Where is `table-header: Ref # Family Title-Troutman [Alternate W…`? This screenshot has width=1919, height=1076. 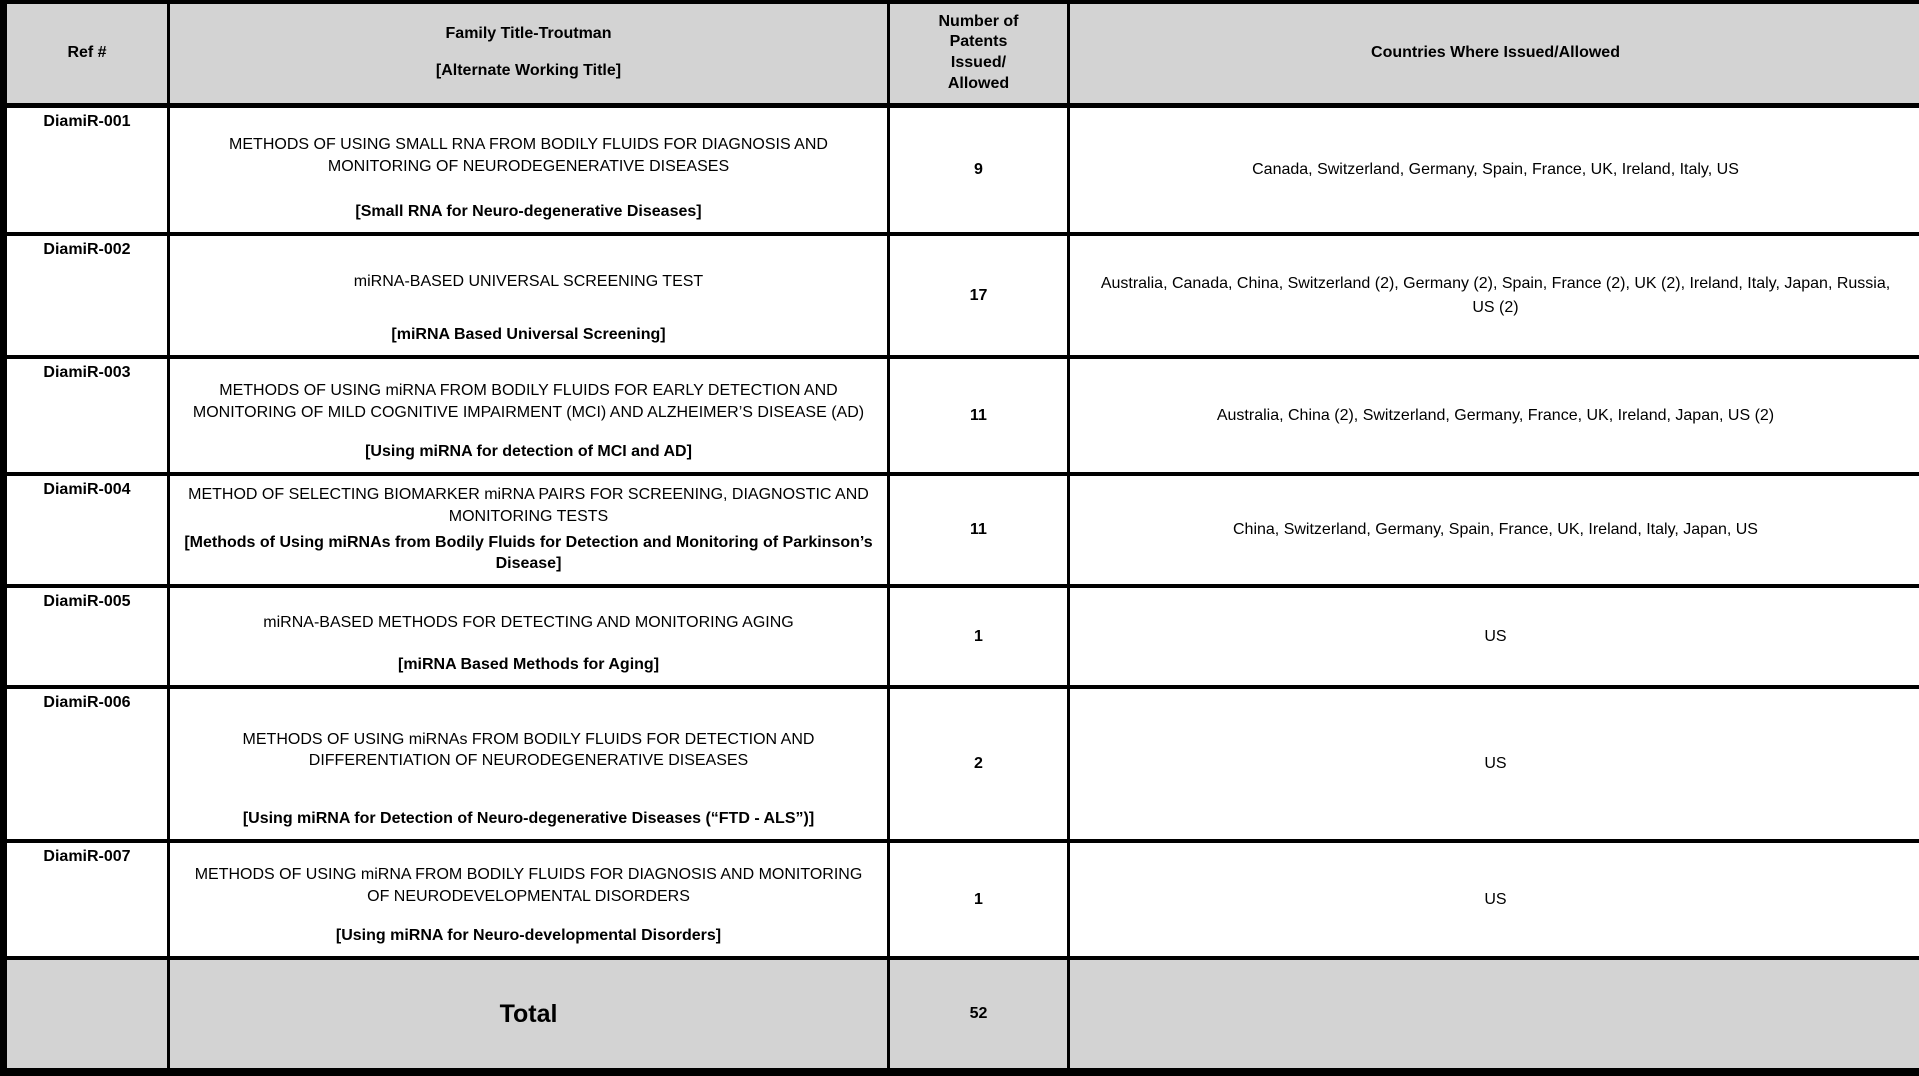
table-header: Ref # Family Title-Troutman [Alternate W… is located at coordinates (961, 53).